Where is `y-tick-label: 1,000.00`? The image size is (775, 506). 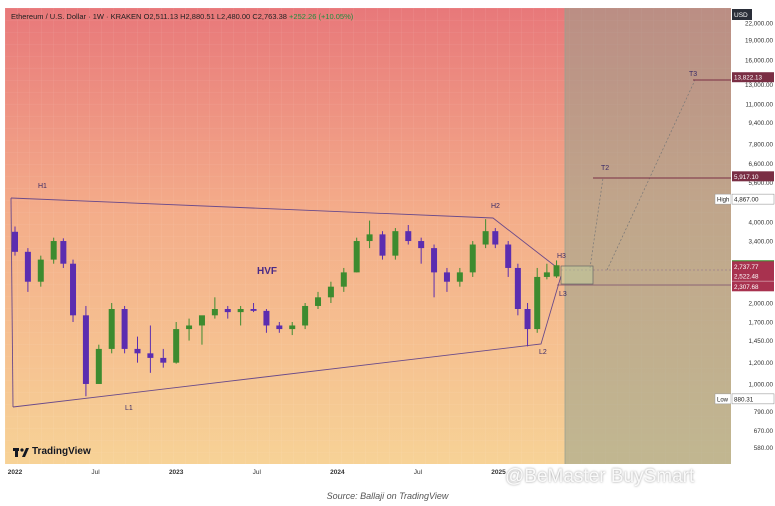
y-tick-label: 1,000.00 is located at coordinates (760, 384).